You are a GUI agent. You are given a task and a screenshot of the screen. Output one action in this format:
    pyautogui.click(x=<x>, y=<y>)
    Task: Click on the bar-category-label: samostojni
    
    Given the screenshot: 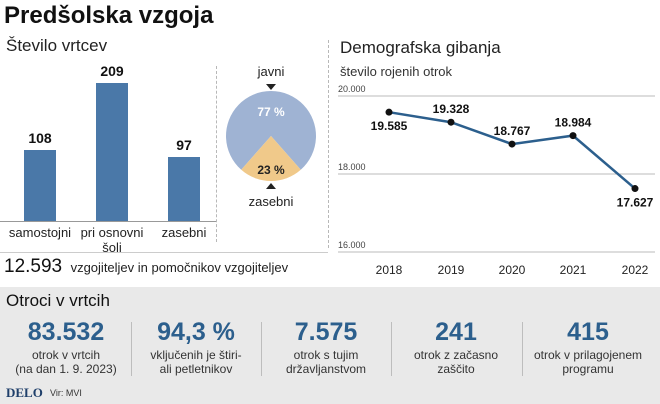 What is the action you would take?
    pyautogui.click(x=40, y=232)
    